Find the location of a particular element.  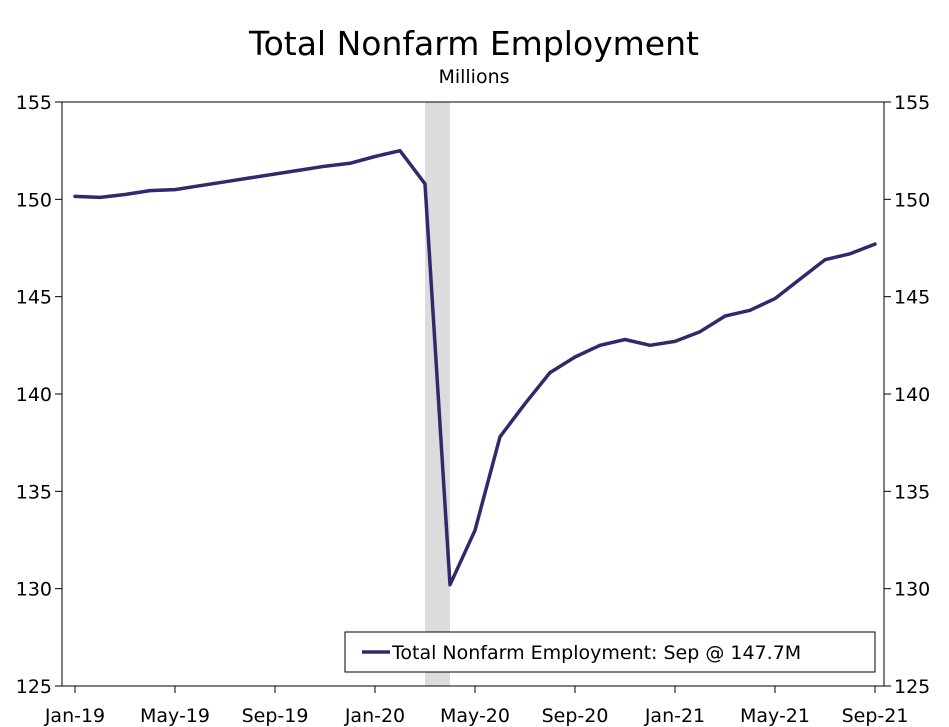

x-tick-label: Sep-20 is located at coordinates (575, 716).